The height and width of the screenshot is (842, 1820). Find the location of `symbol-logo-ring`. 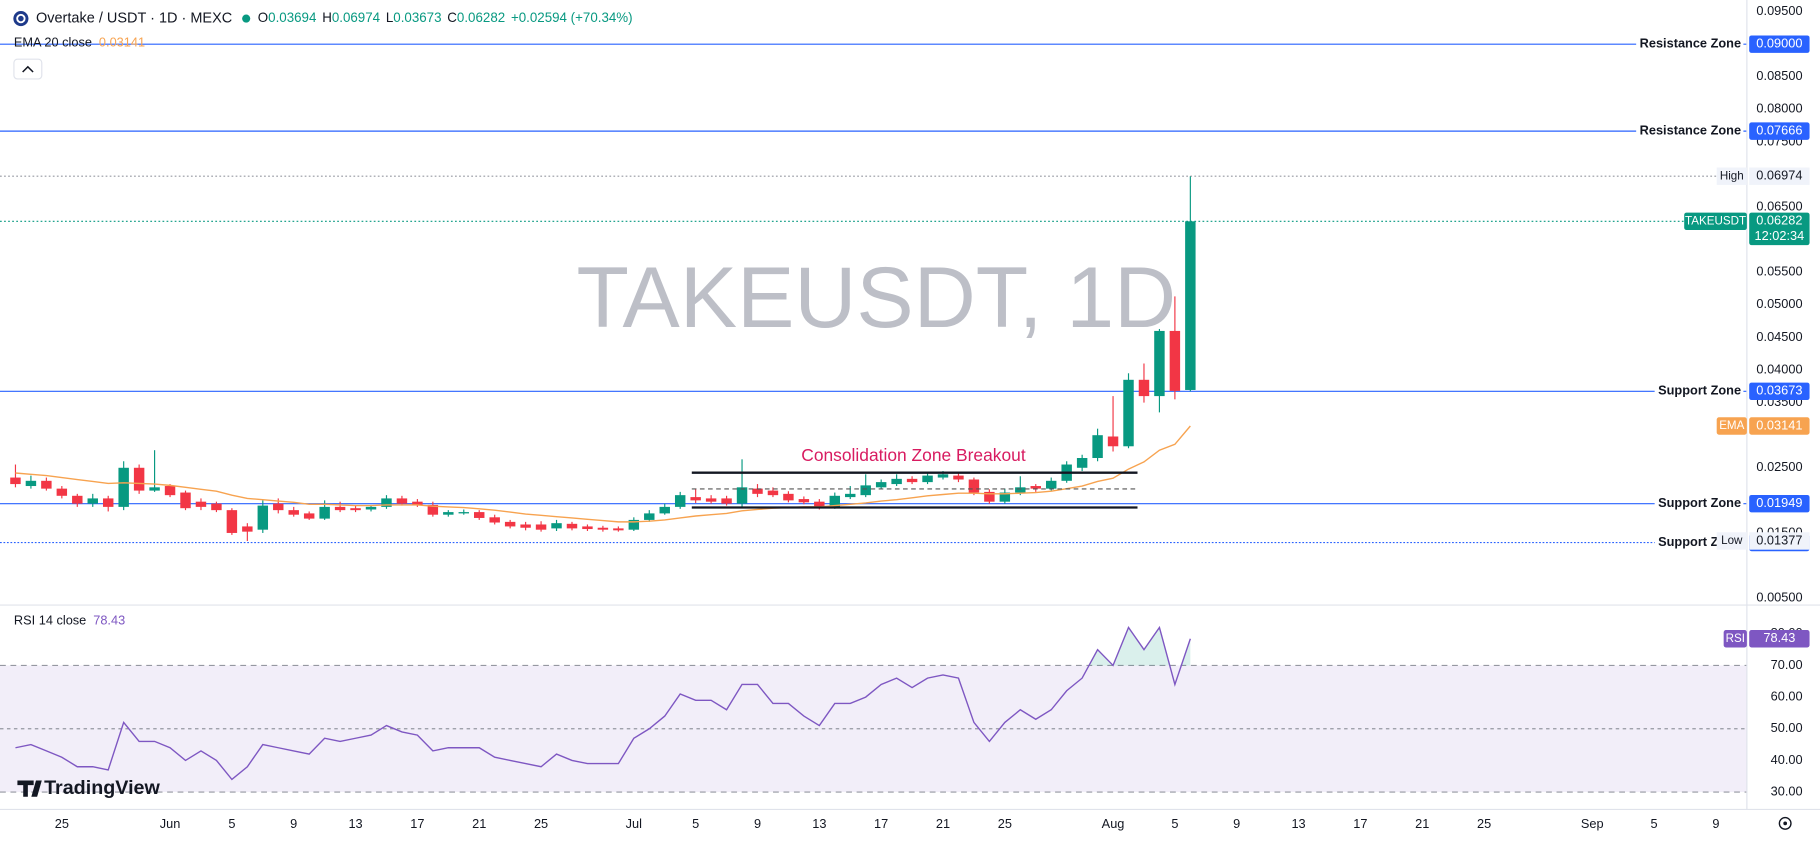

symbol-logo-ring is located at coordinates (21, 18).